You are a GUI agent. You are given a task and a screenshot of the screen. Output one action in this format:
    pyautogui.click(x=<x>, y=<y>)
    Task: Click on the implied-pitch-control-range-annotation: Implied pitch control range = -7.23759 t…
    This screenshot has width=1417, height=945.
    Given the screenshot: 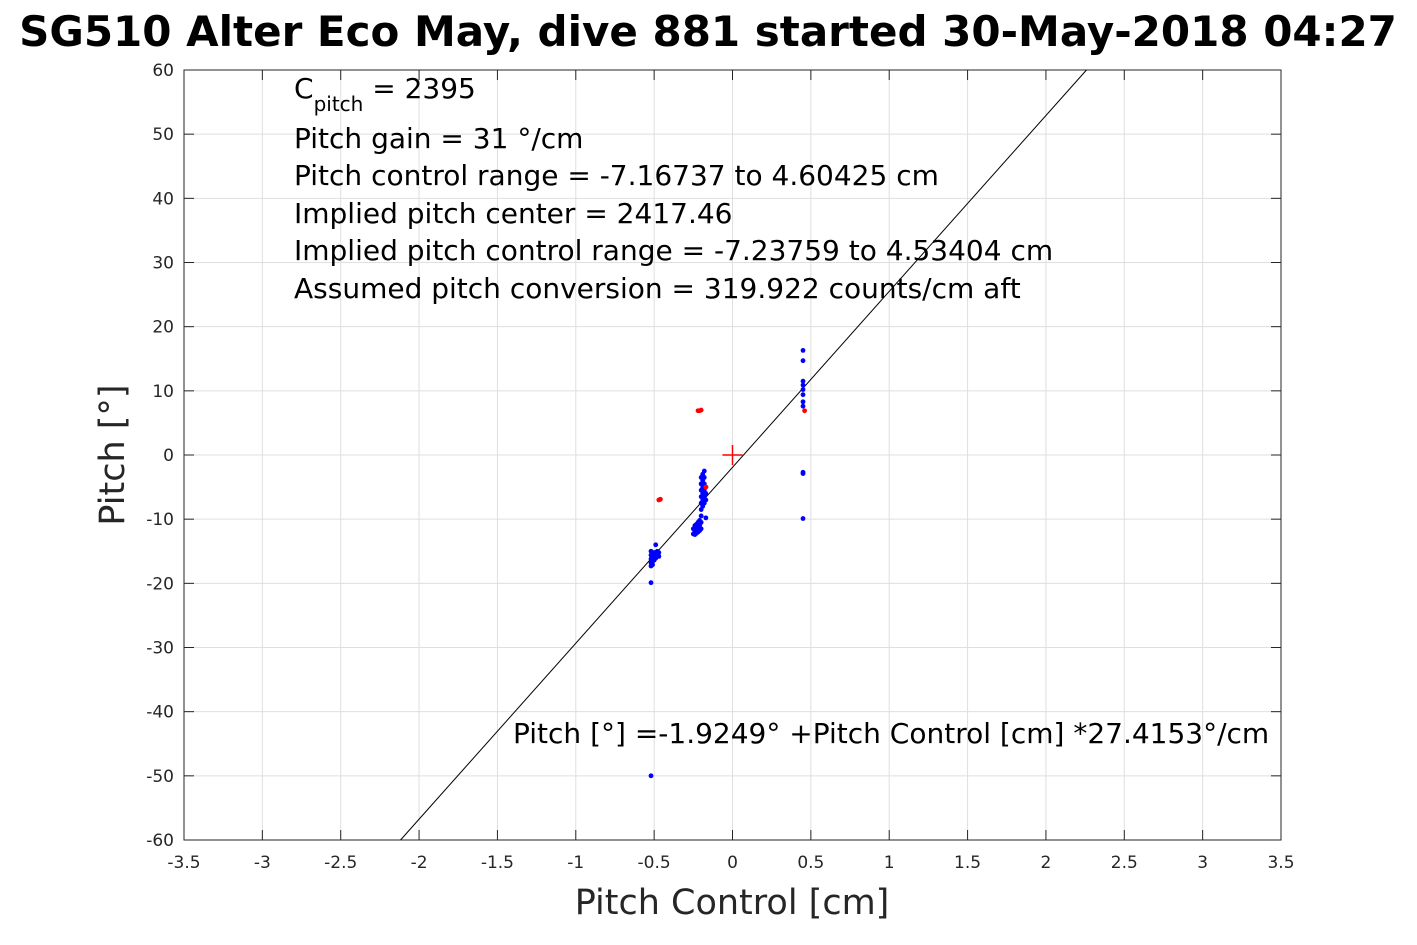 What is the action you would take?
    pyautogui.click(x=673, y=250)
    